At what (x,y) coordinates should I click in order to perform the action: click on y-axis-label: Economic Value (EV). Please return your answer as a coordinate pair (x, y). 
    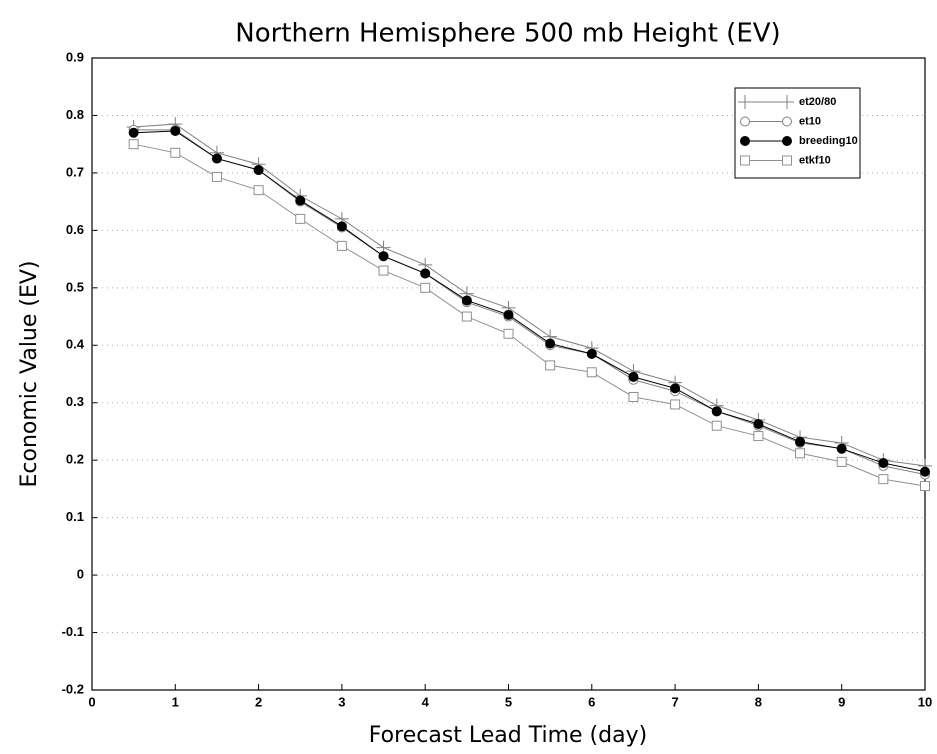
    Looking at the image, I should click on (29, 373).